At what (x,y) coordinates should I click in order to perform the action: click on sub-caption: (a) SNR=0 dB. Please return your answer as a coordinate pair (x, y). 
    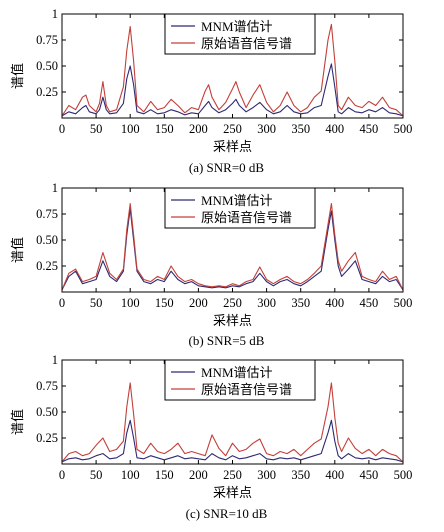
    Looking at the image, I should click on (227, 167).